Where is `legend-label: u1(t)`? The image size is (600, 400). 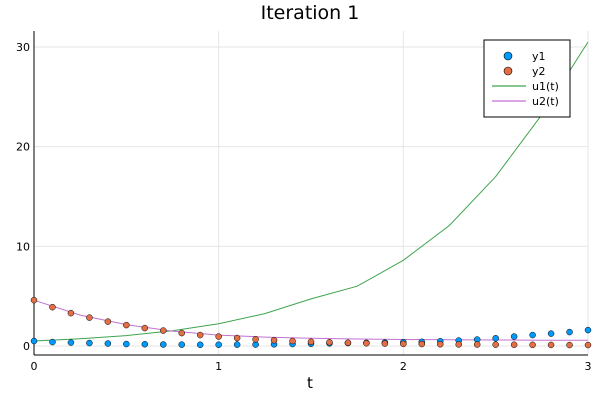 legend-label: u1(t) is located at coordinates (545, 86).